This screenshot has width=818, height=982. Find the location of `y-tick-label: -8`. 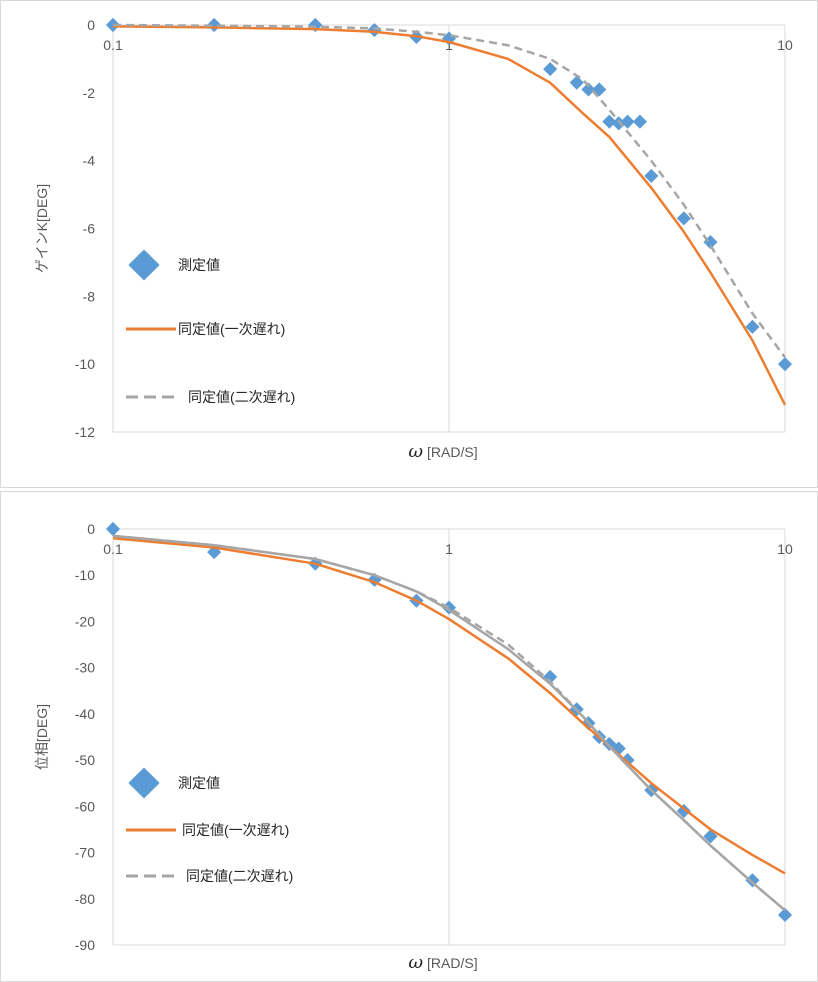

y-tick-label: -8 is located at coordinates (89, 296).